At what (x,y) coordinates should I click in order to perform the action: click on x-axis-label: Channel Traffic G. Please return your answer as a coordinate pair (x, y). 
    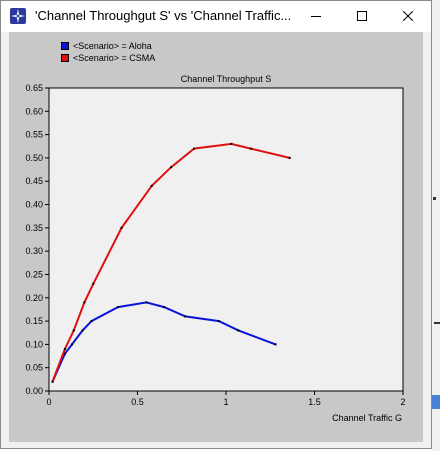
    Looking at the image, I should click on (367, 418).